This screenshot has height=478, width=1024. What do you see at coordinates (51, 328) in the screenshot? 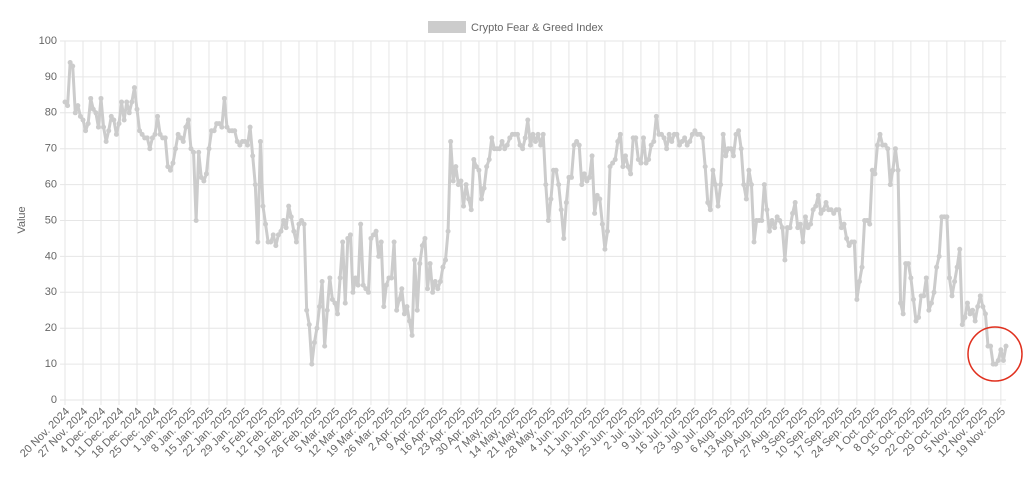
I see `y-tick-label: 20` at bounding box center [51, 328].